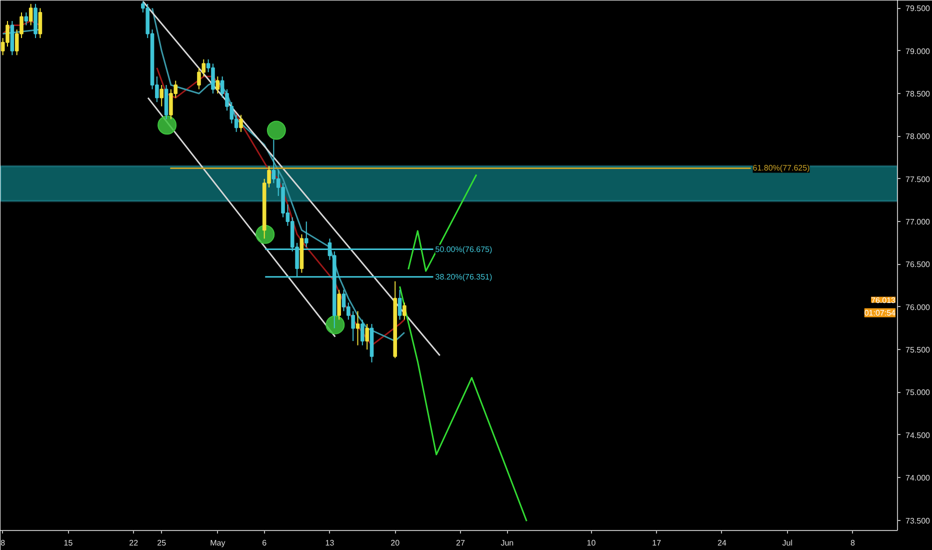 This screenshot has height=550, width=932. Describe the element at coordinates (461, 543) in the screenshot. I see `x-tick-label: 27` at that location.